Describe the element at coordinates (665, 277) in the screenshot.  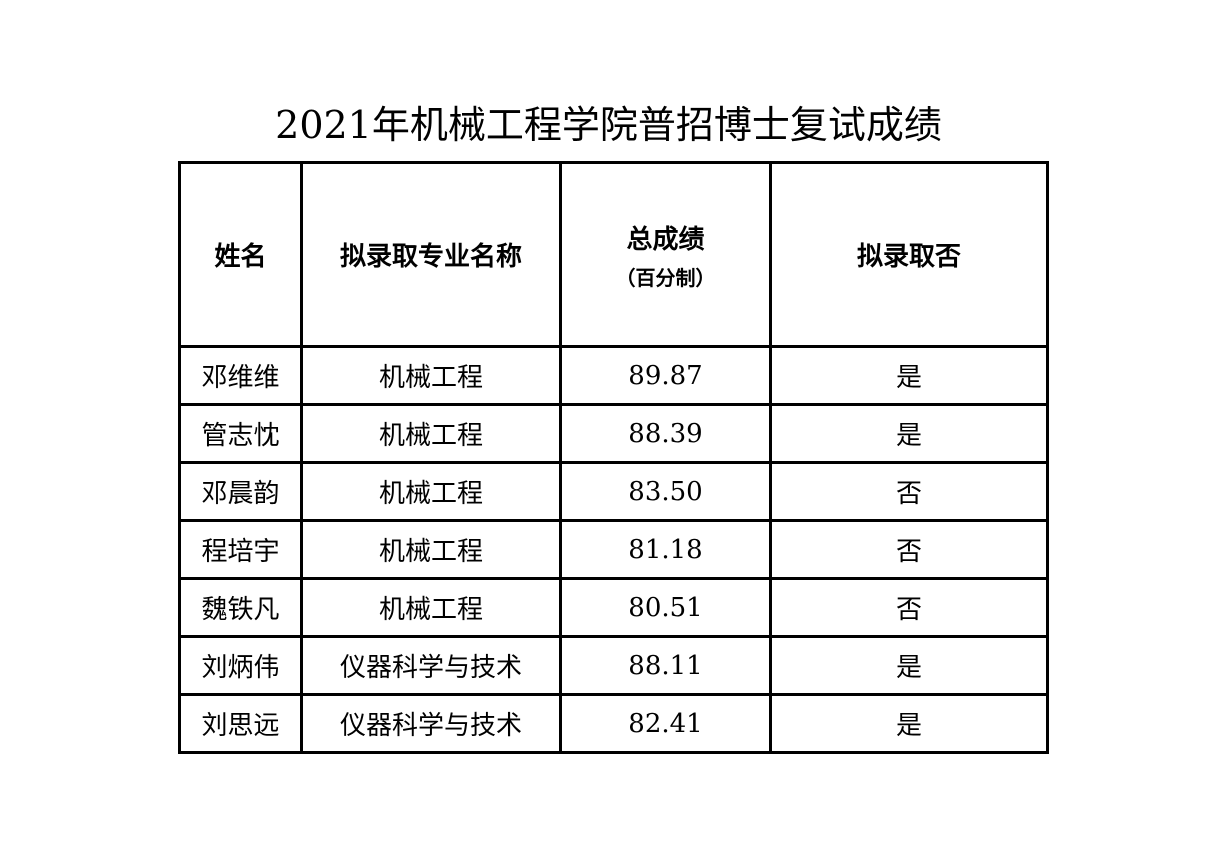
I see `header-score-sub: （百分制）` at that location.